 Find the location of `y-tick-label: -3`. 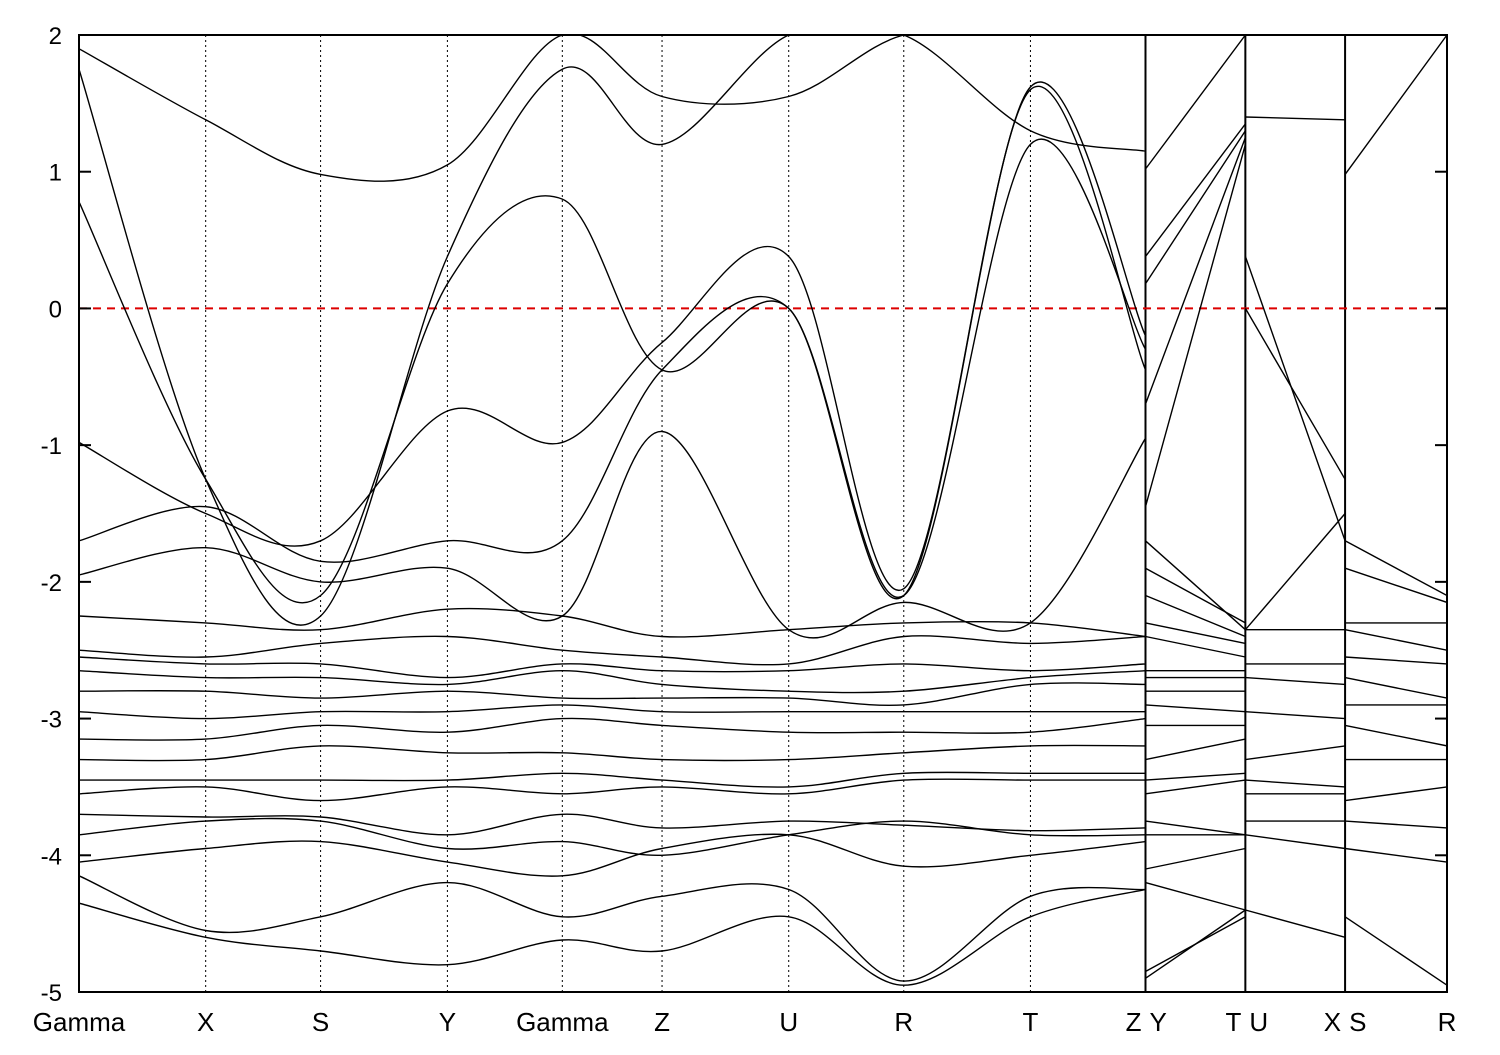

y-tick-label: -3 is located at coordinates (51, 720).